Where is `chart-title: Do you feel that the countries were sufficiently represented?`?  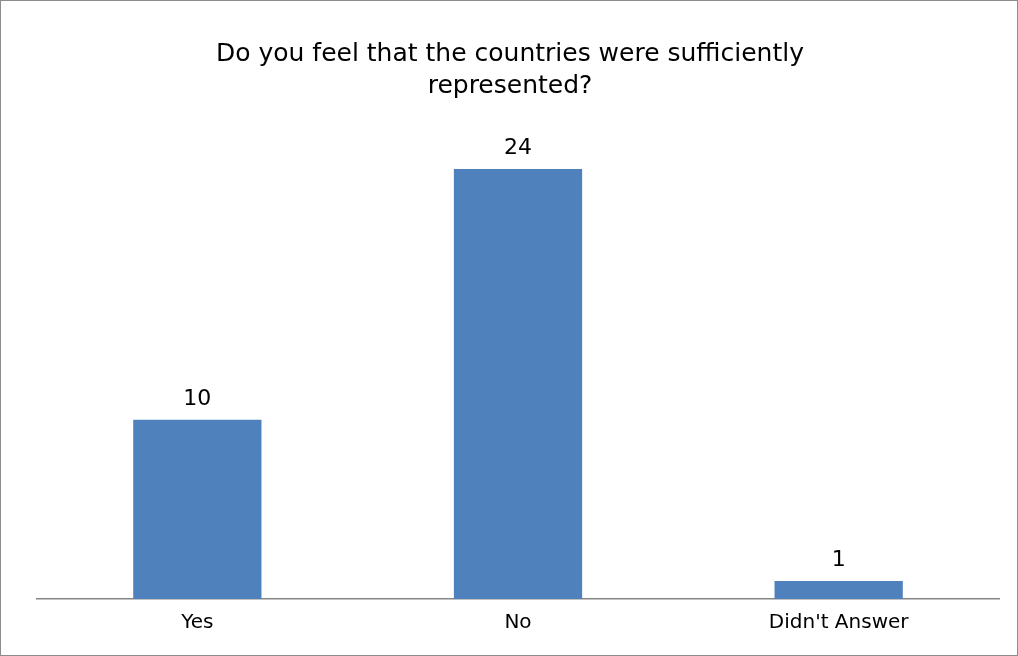 chart-title: Do you feel that the countries were sufficiently represented? is located at coordinates (510, 69).